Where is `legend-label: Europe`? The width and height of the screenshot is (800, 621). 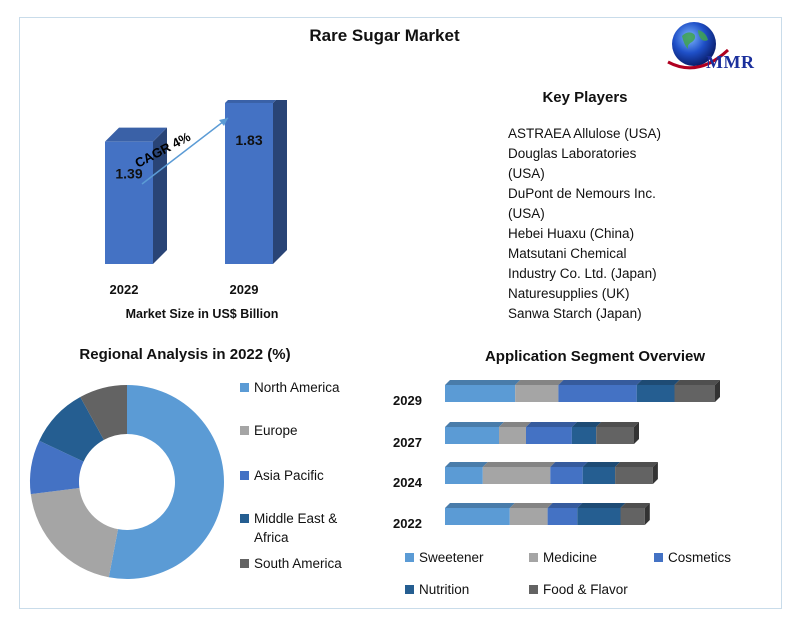 legend-label: Europe is located at coordinates (276, 430).